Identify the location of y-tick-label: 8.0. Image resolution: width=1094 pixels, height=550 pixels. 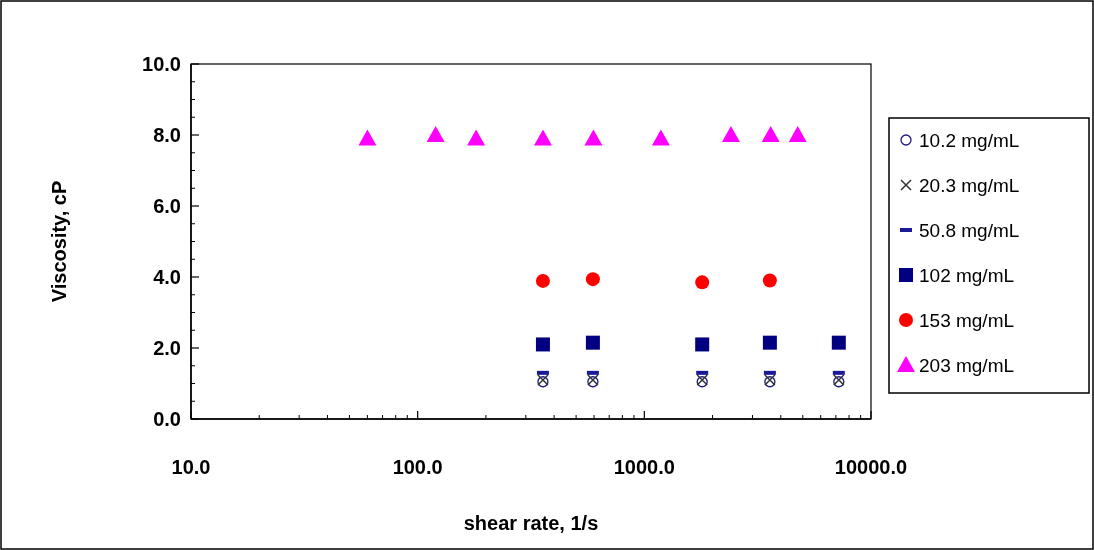
(167, 135).